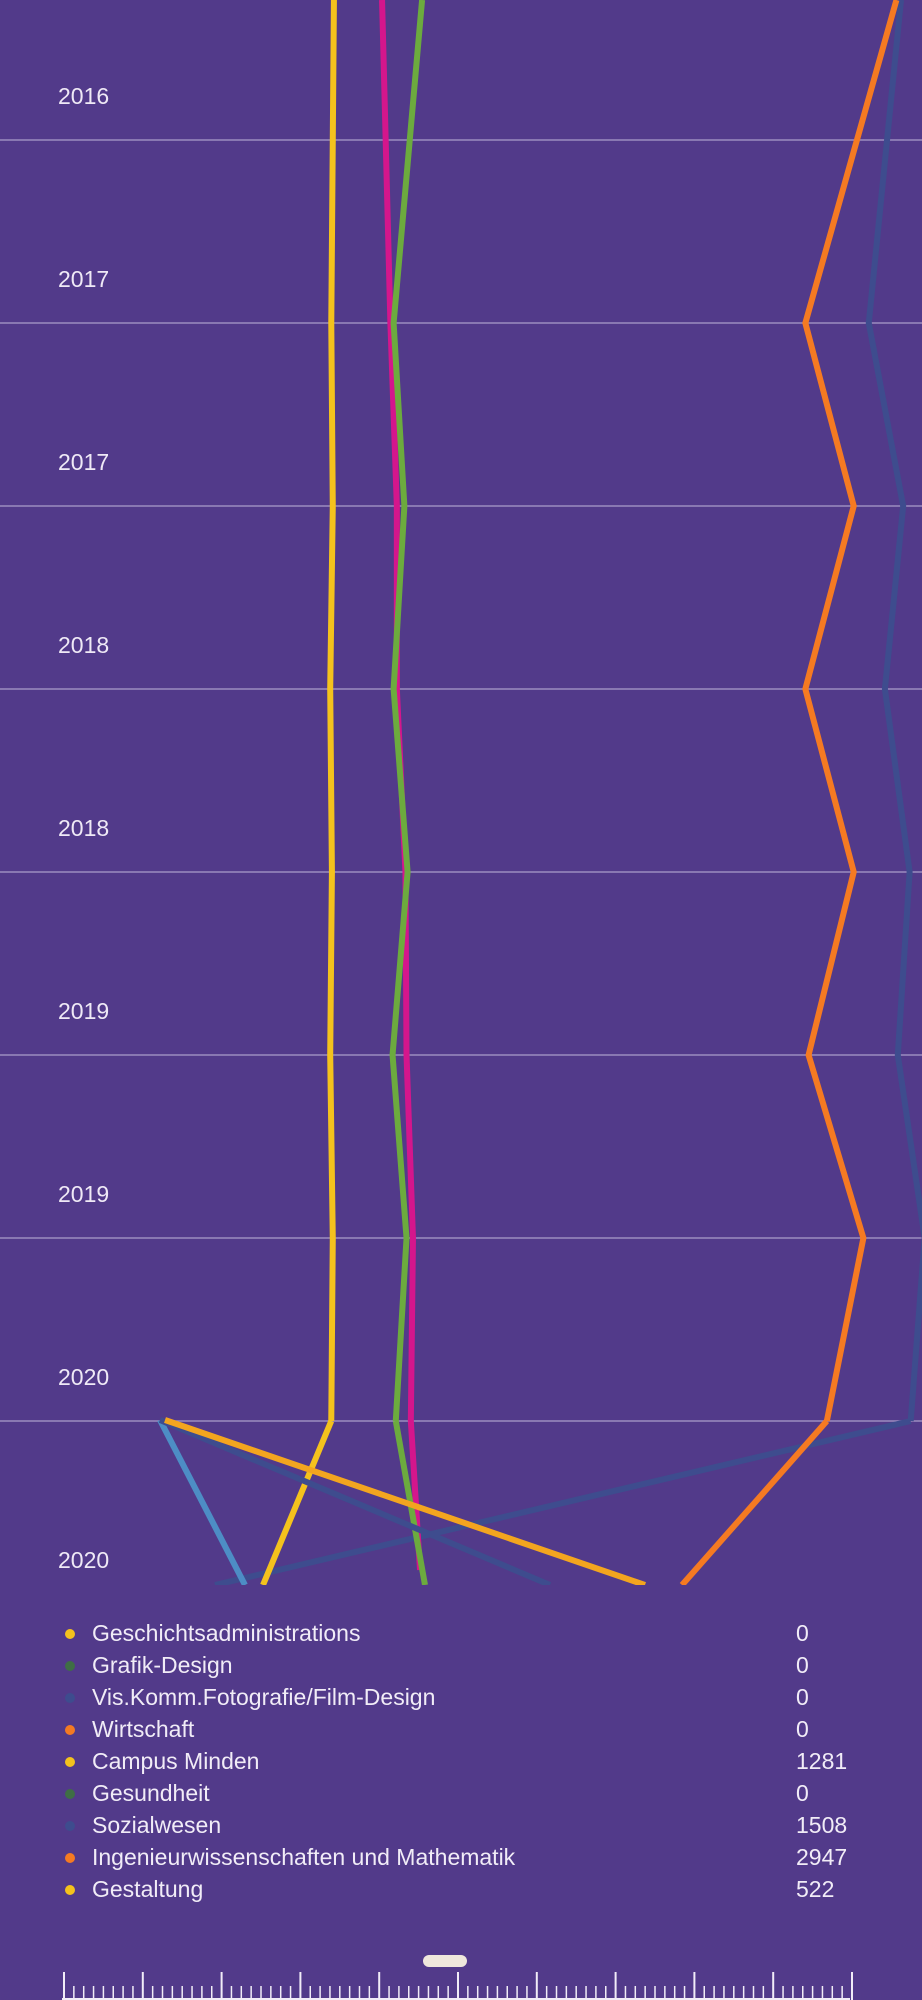 The image size is (922, 2000). I want to click on legend-item: Gesundheit 0, so click(461, 1794).